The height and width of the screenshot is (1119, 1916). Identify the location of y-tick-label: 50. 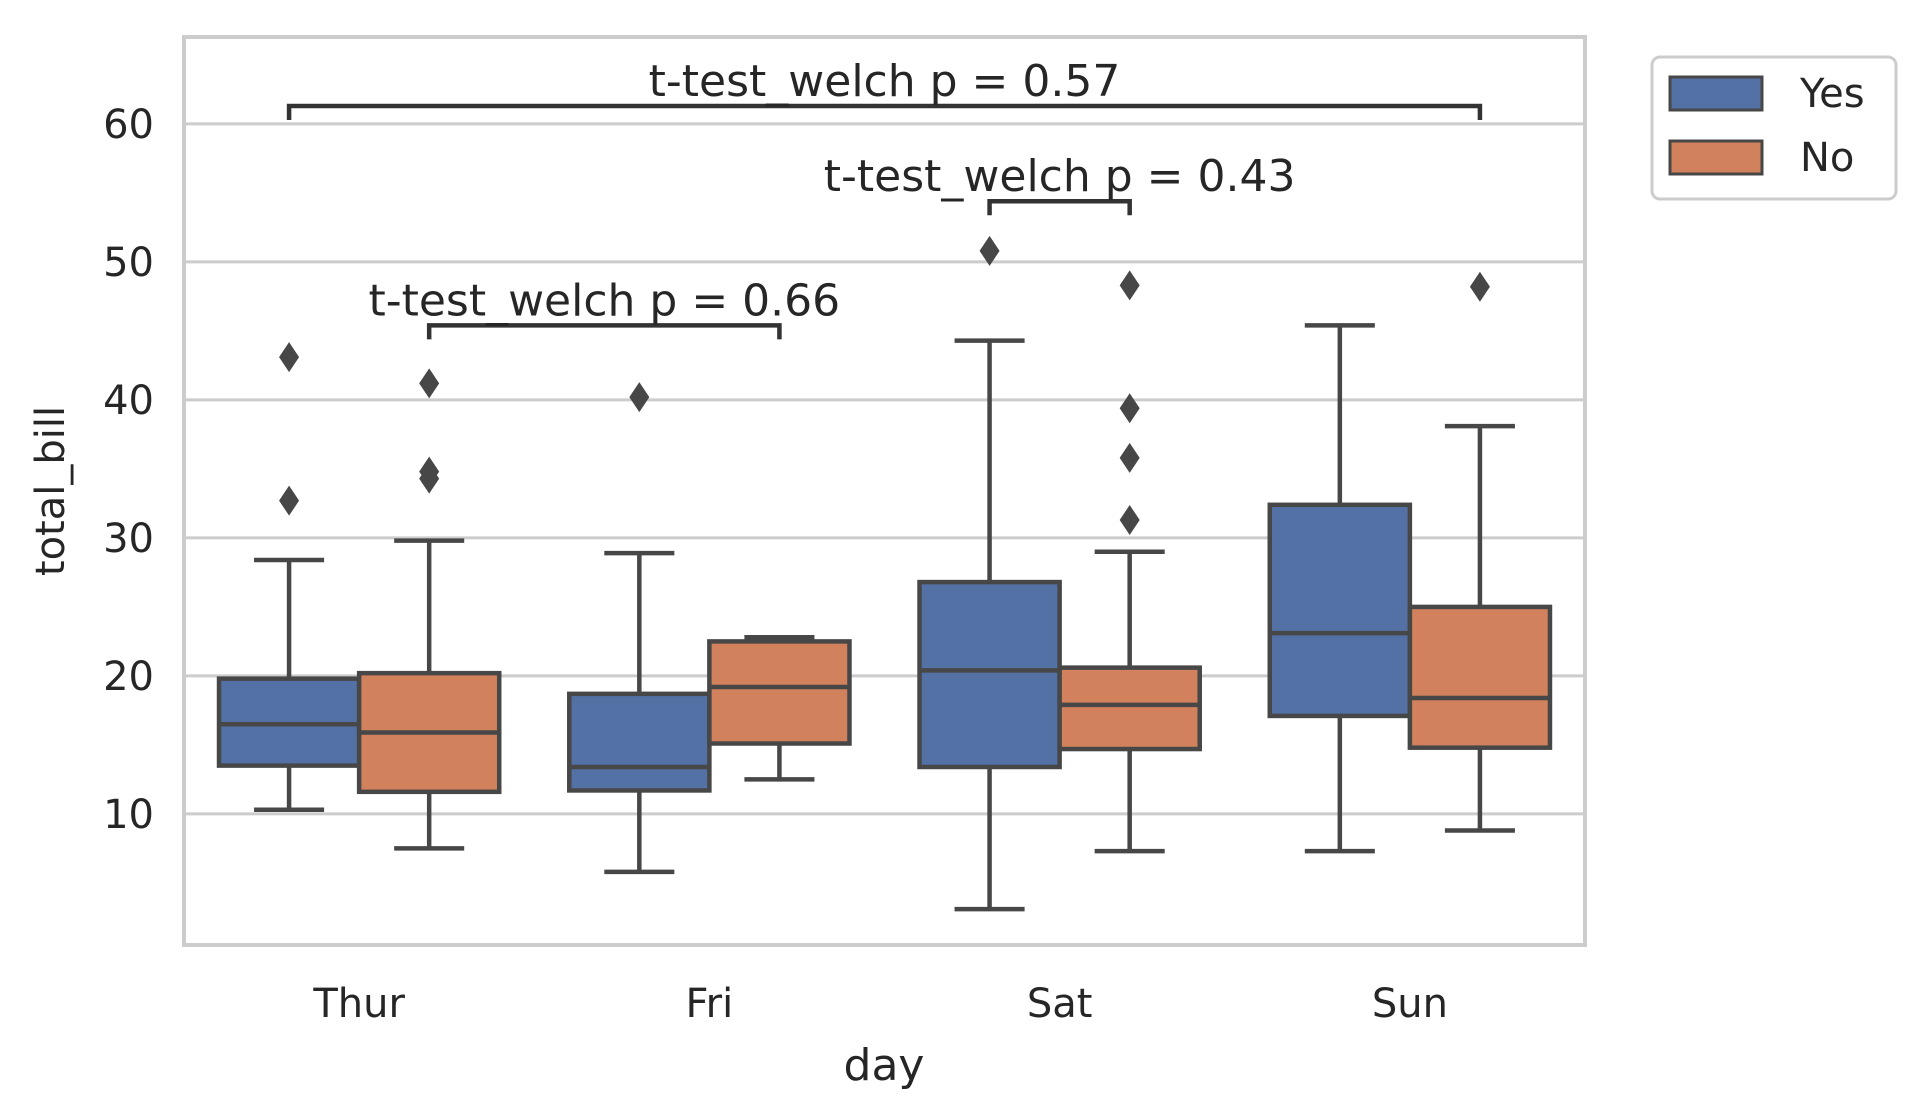
(128, 263).